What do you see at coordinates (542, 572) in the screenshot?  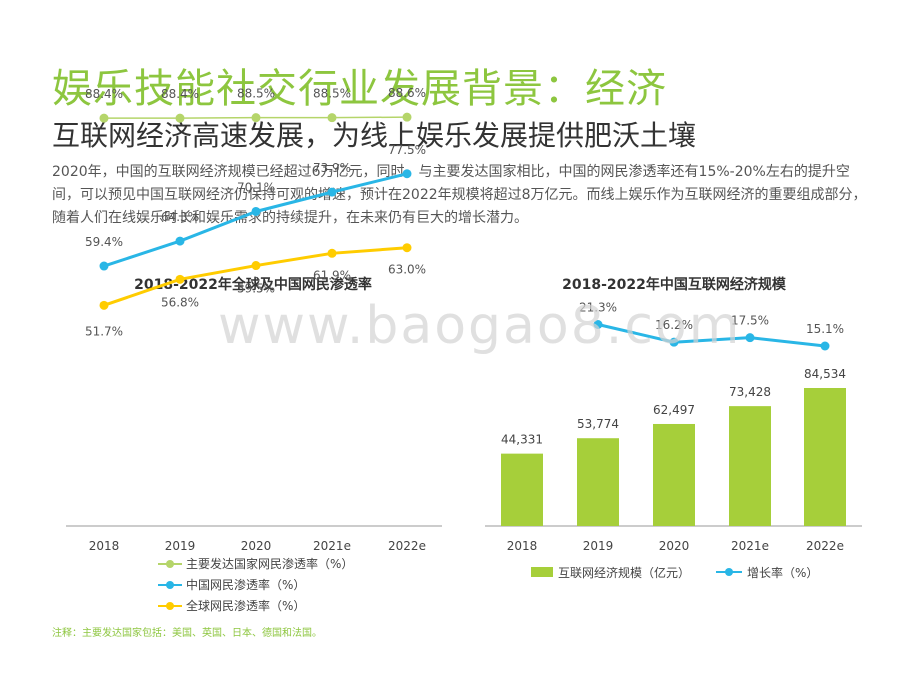 I see `chart2-legend-bar-swatch` at bounding box center [542, 572].